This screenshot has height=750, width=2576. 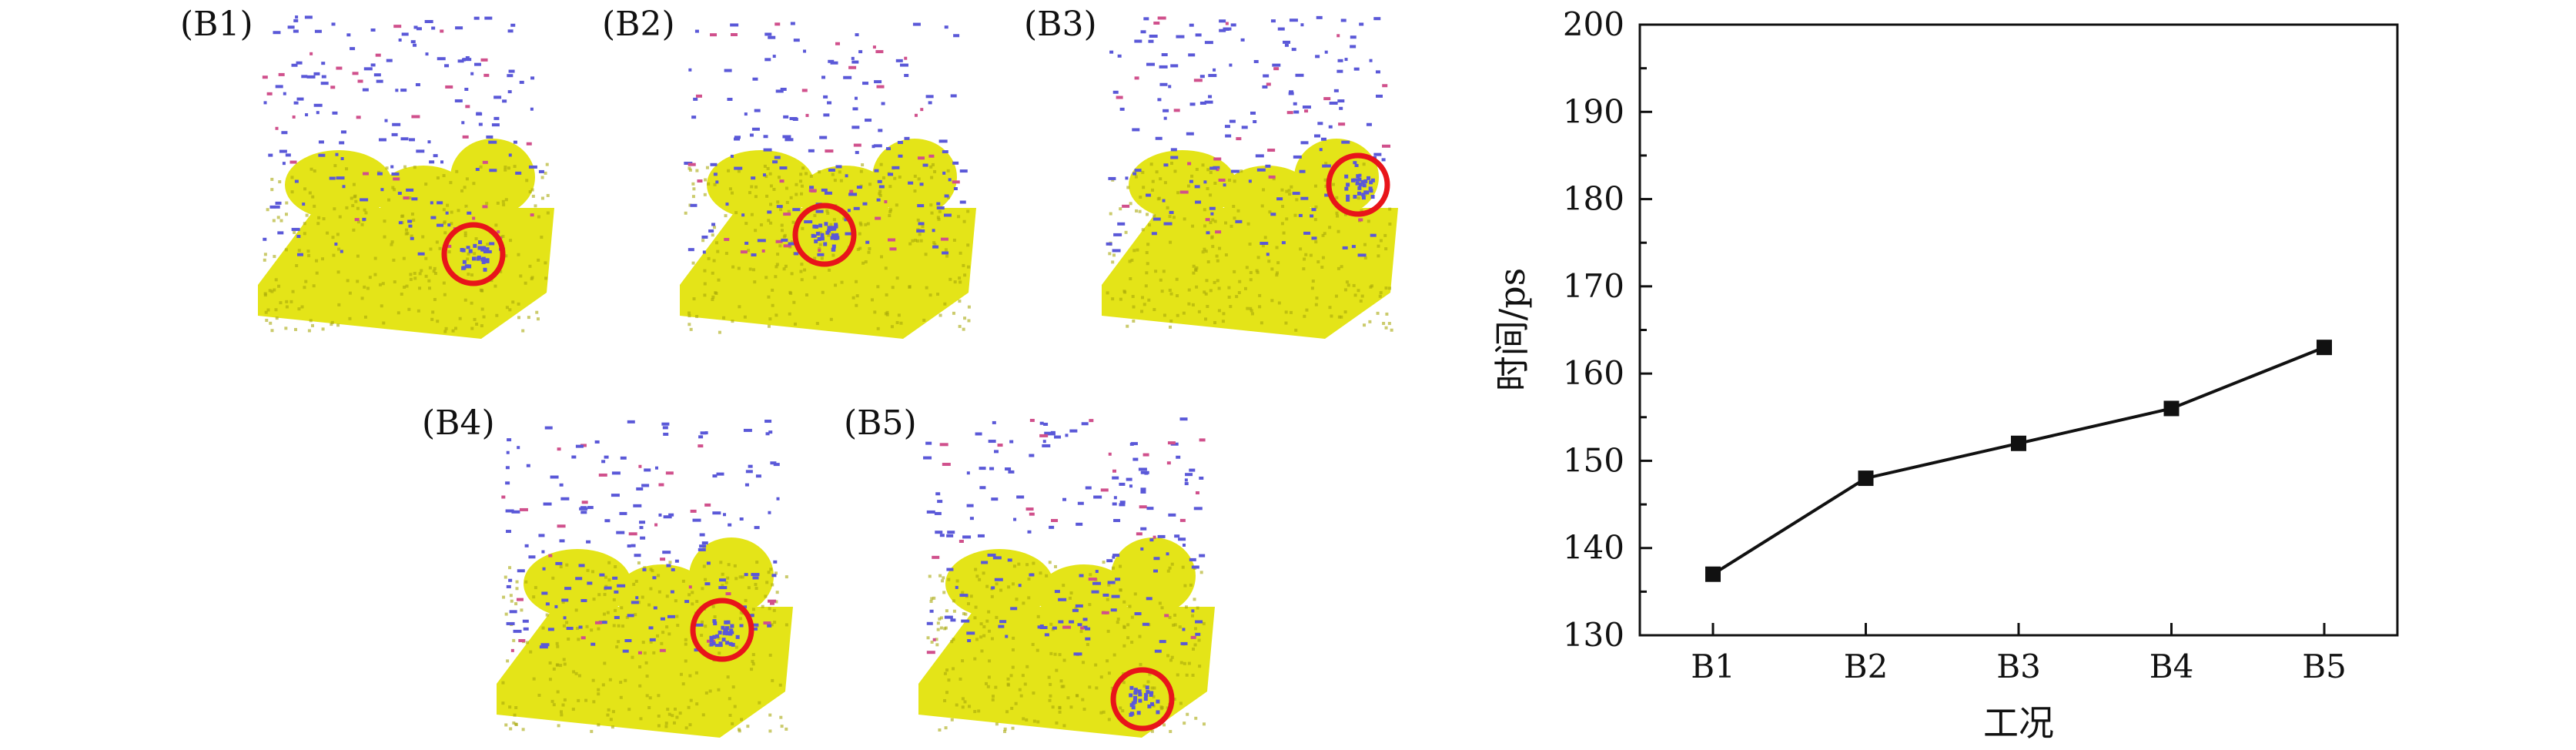 What do you see at coordinates (1866, 479) in the screenshot?
I see `data-point-marker` at bounding box center [1866, 479].